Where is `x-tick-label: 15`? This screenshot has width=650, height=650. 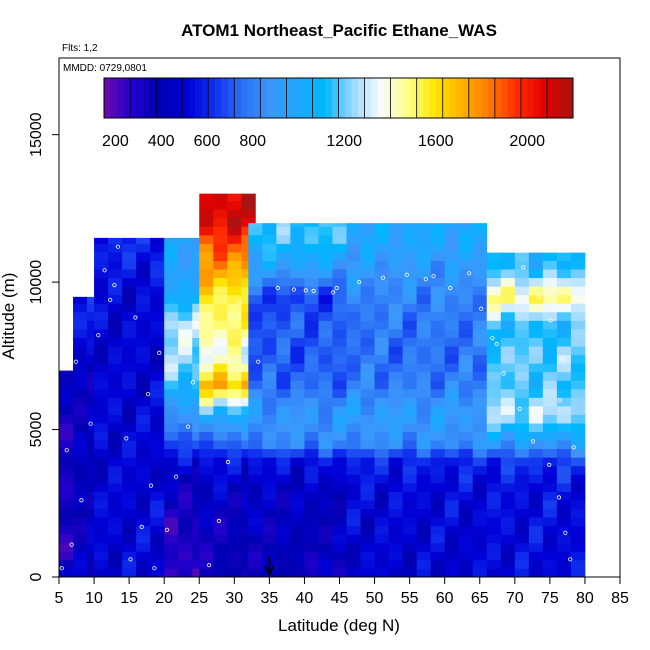
x-tick-label: 15 is located at coordinates (129, 598).